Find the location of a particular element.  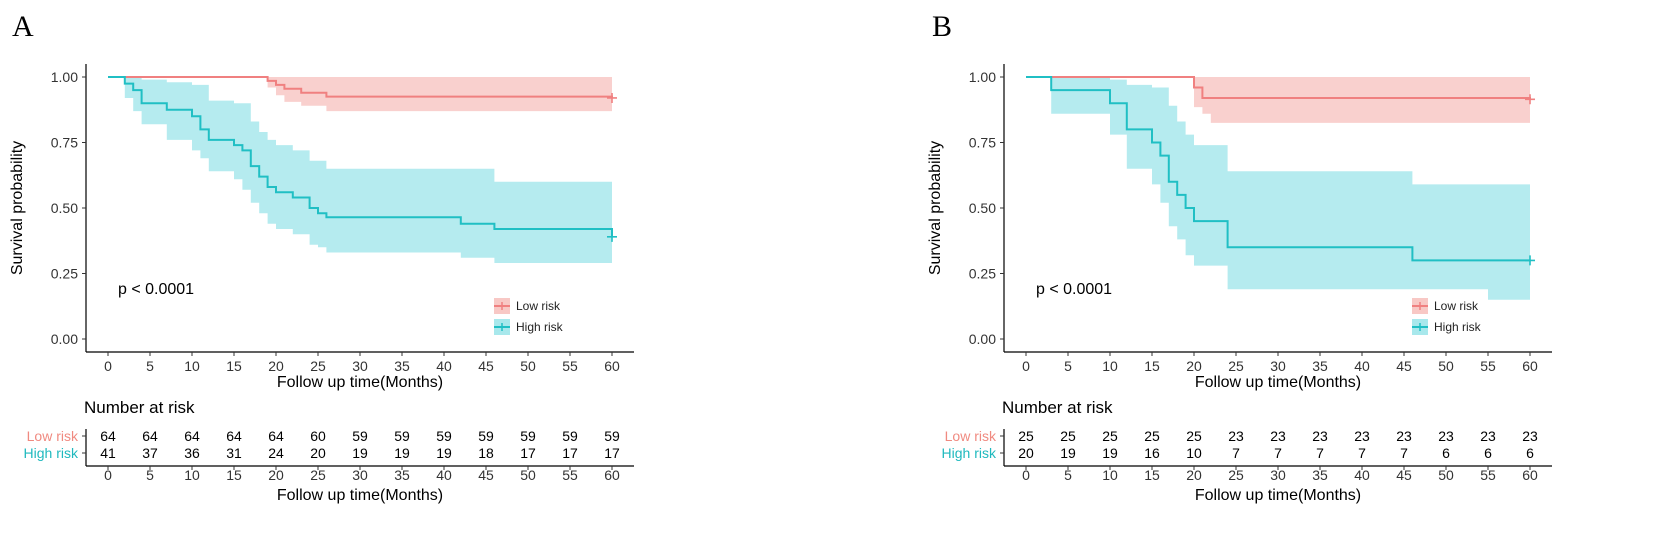

x-tick-label: 0 is located at coordinates (1026, 366).